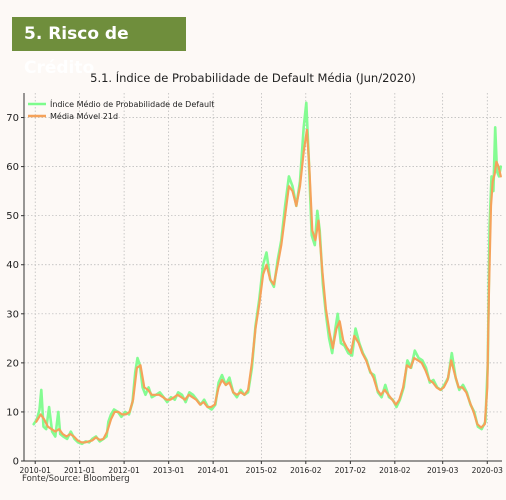 The height and width of the screenshot is (500, 506). I want to click on x-tick-label: 2014-01, so click(213, 470).